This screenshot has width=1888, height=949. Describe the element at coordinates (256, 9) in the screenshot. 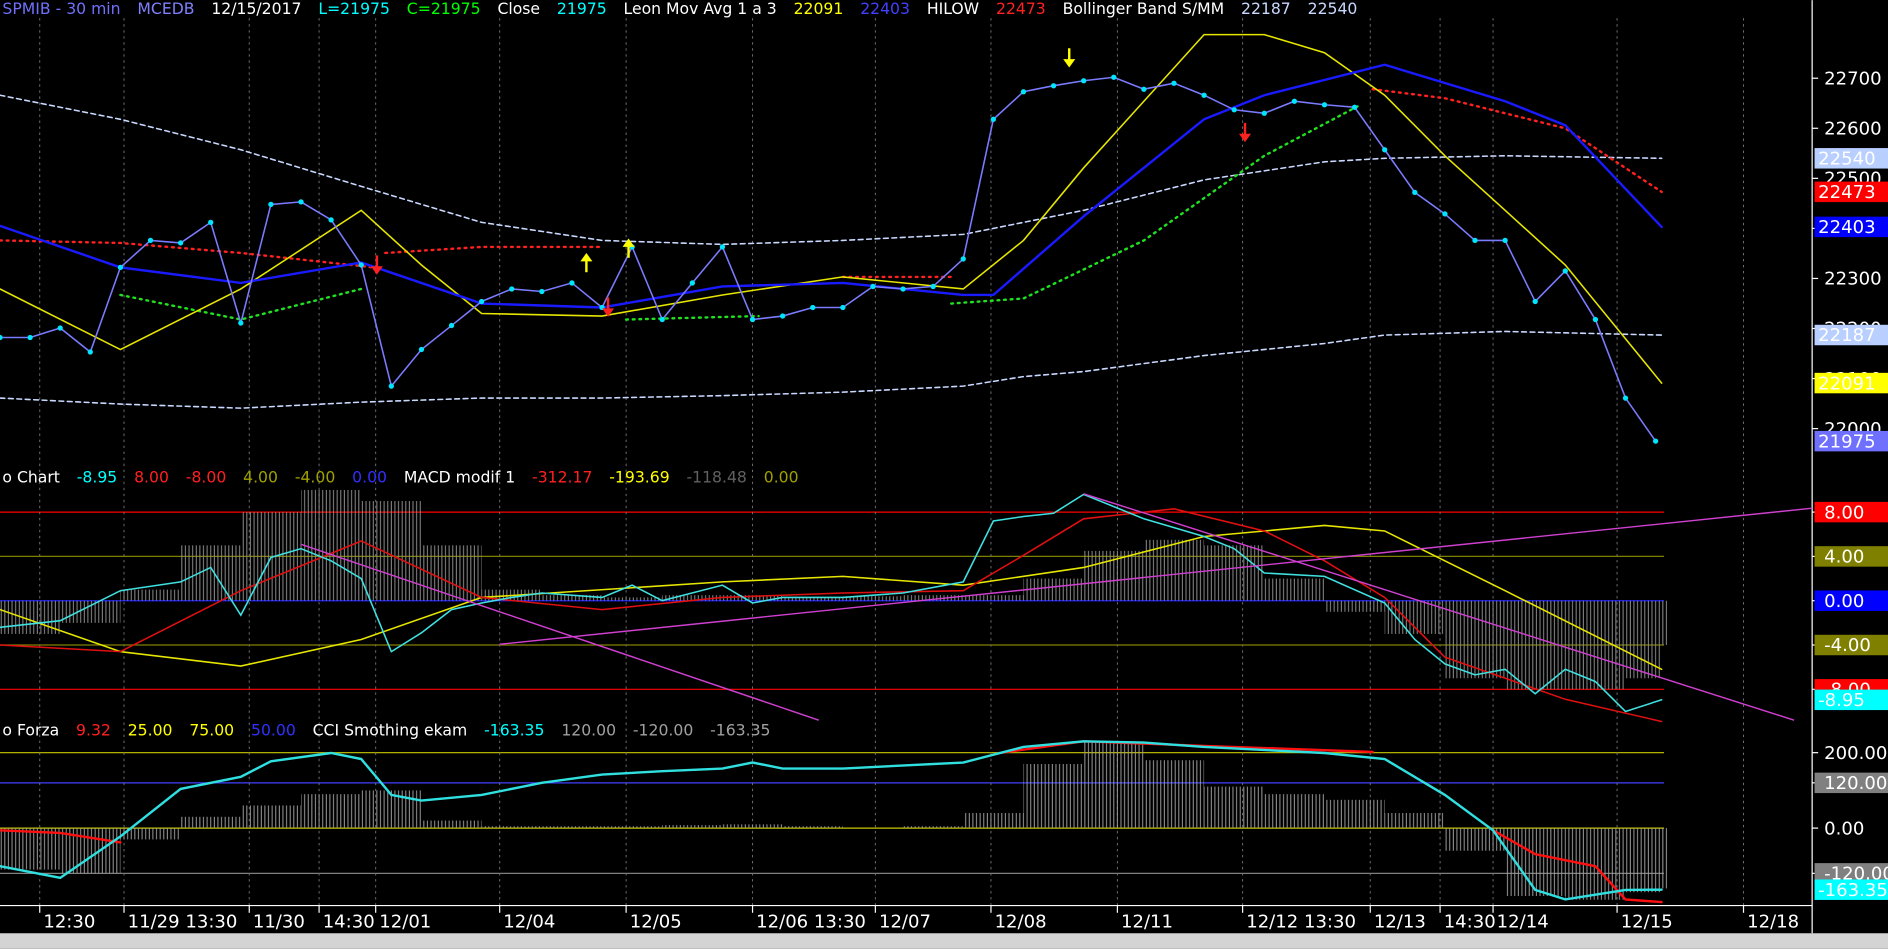

I see `legend-item: 12/15/2017` at that location.